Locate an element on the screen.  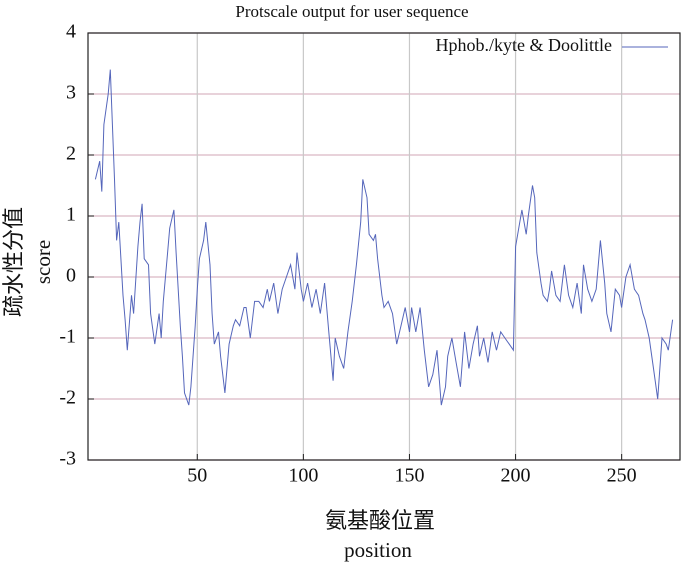
x-tick-label: 250 is located at coordinates (622, 476).